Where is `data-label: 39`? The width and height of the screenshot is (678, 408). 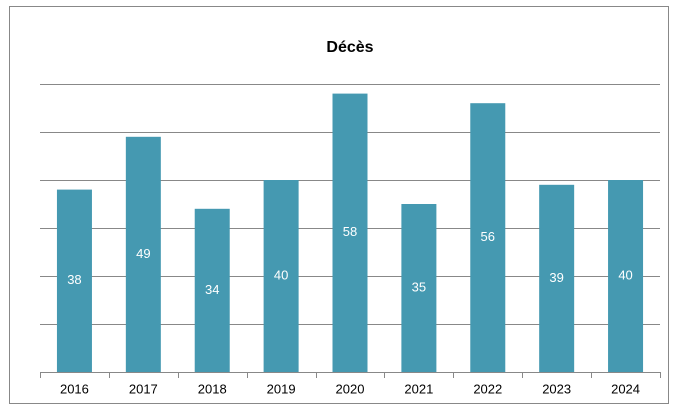 data-label: 39 is located at coordinates (556, 277).